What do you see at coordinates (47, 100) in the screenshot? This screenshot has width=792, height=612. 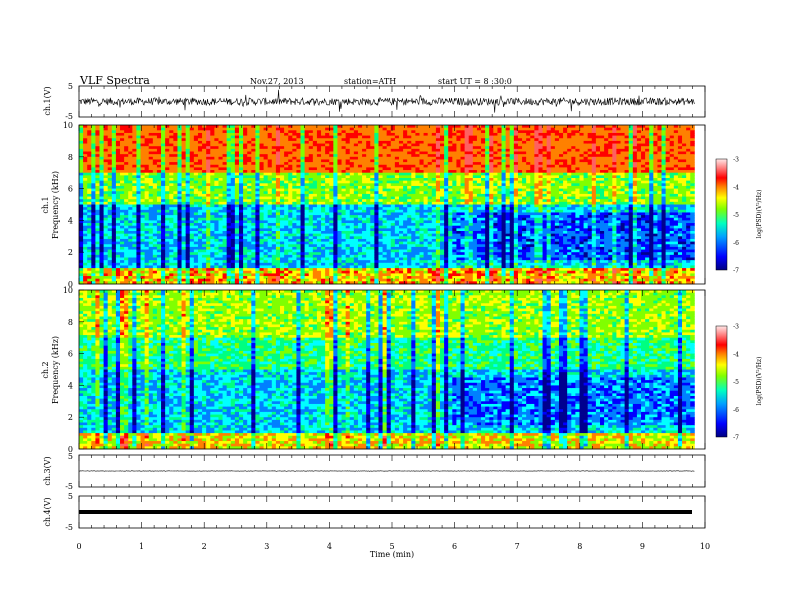 I see `ch1-volt-ylabel: ch.1(V)` at bounding box center [47, 100].